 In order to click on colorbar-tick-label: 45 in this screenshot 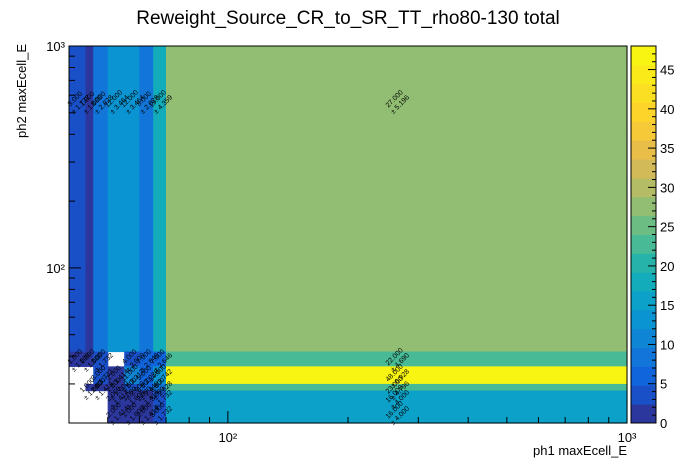, I will do `click(667, 70)`.